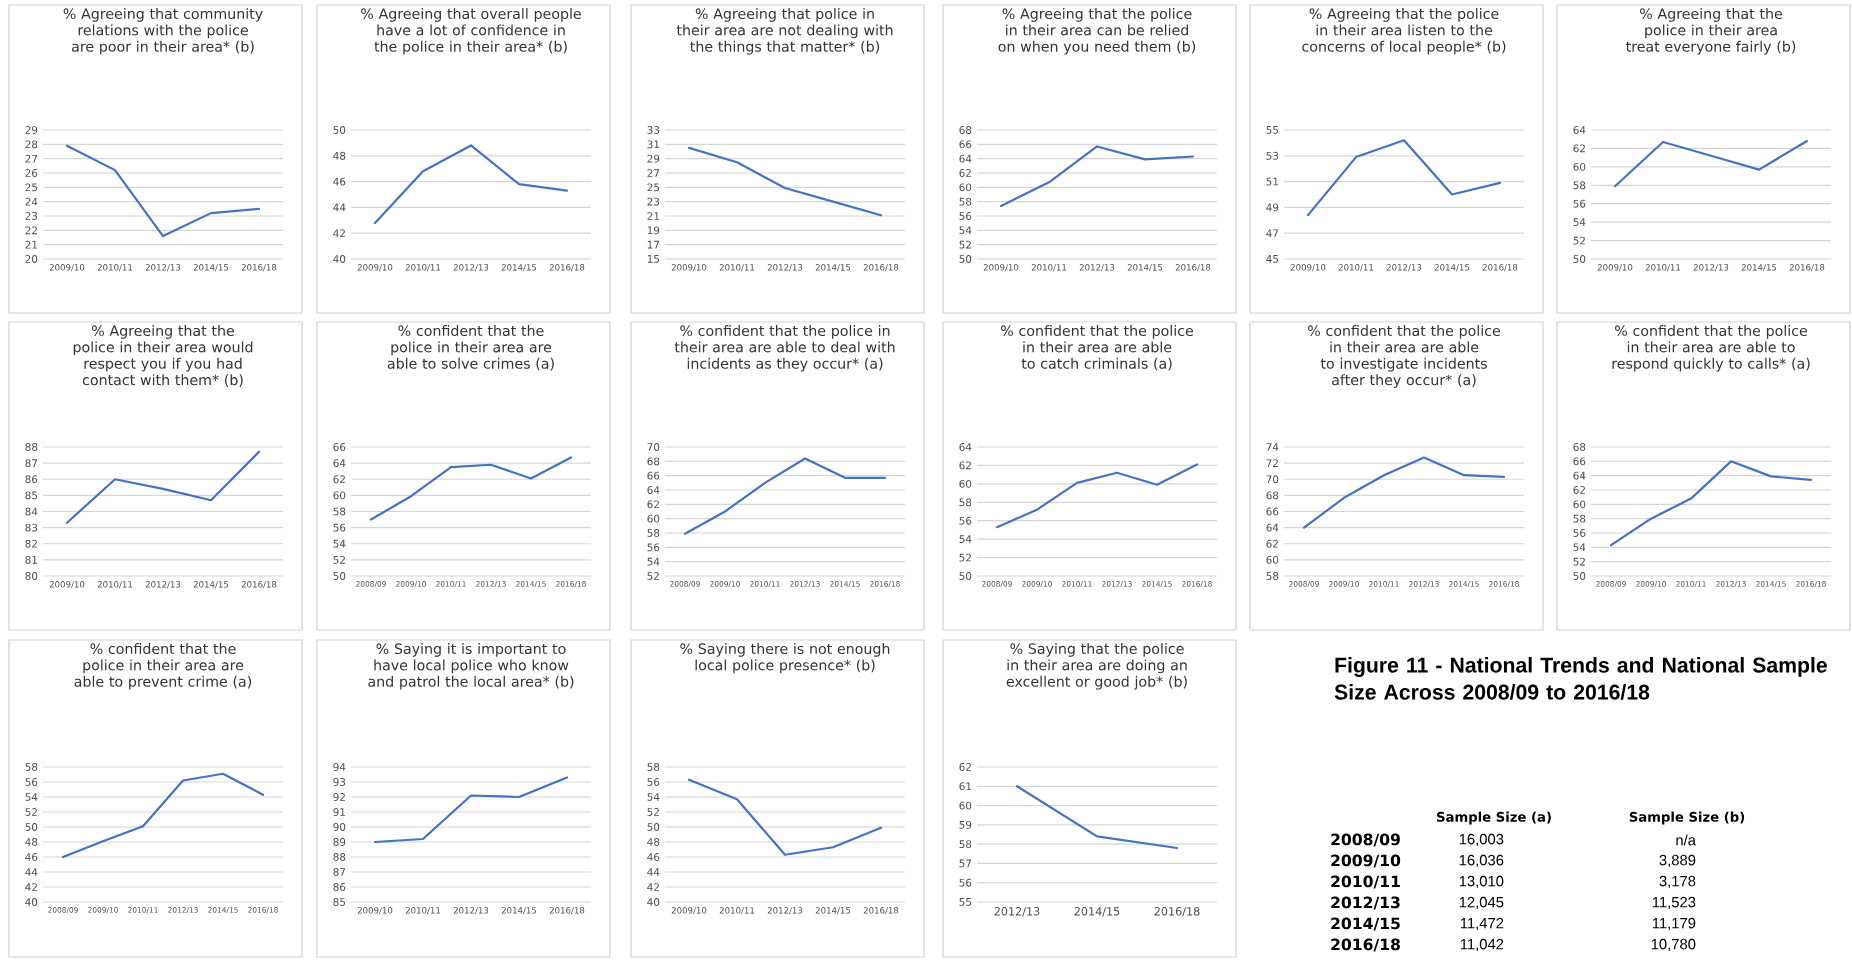 This screenshot has width=1852, height=960. Describe the element at coordinates (163, 31) in the screenshot. I see `chart-title: % Agreeing that community relations with the police are poor in their area* (b)` at that location.